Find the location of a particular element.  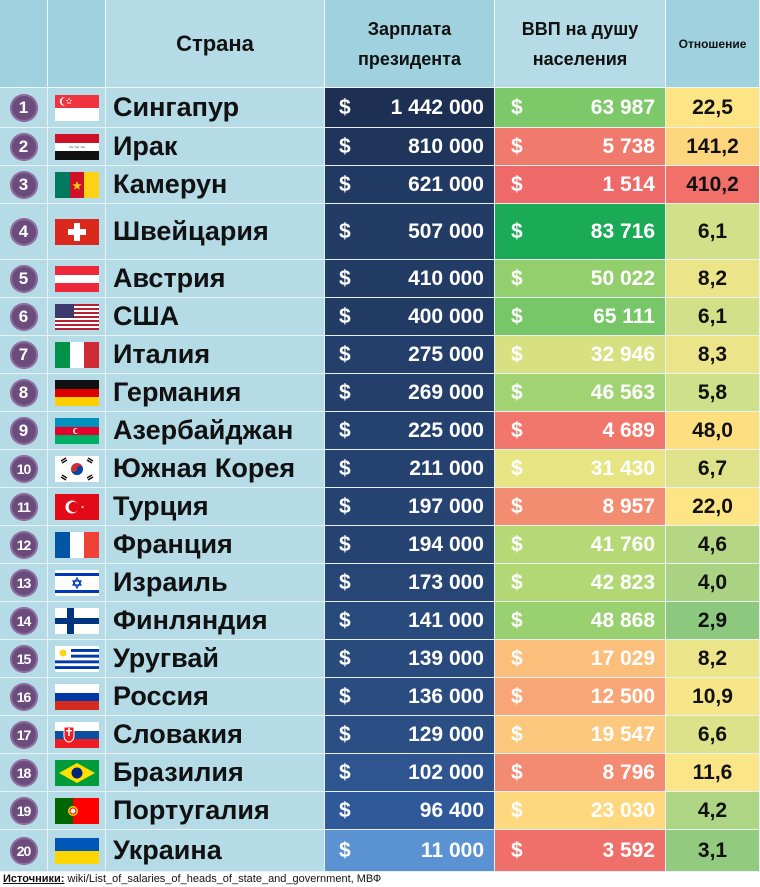

salary-value: 141 000 is located at coordinates (446, 620).